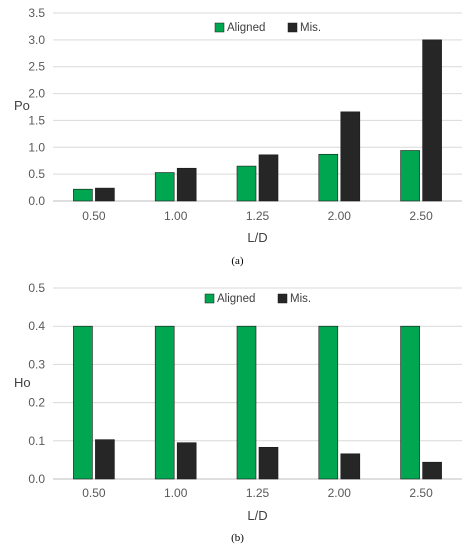  Describe the element at coordinates (36, 94) in the screenshot. I see `y-tick-label: 2.0` at that location.